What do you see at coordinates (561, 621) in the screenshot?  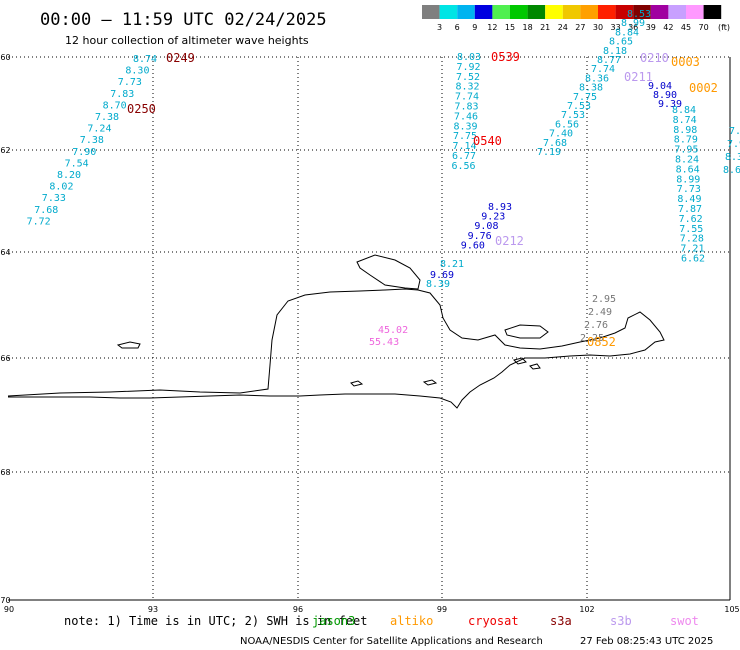 I see `satellite-name: s3a` at bounding box center [561, 621].